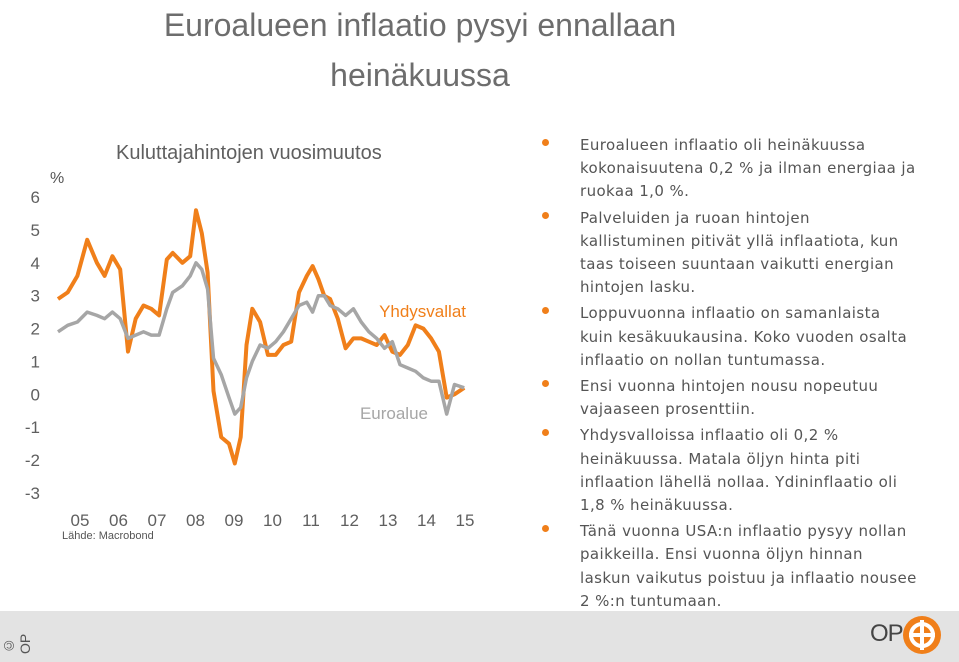 The height and width of the screenshot is (662, 959). I want to click on y-tick-label: 2, so click(35, 329).